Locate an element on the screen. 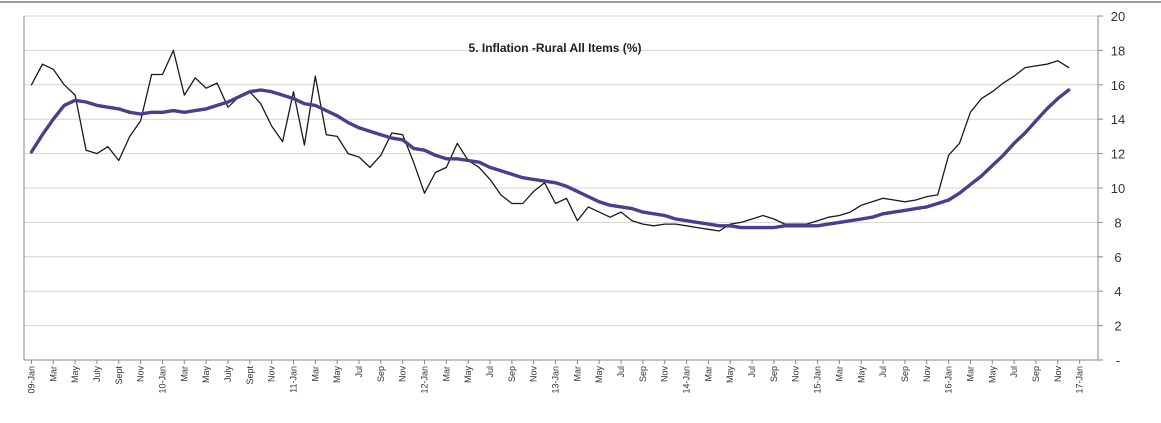  y-tick-label: 18 is located at coordinates (1118, 50).